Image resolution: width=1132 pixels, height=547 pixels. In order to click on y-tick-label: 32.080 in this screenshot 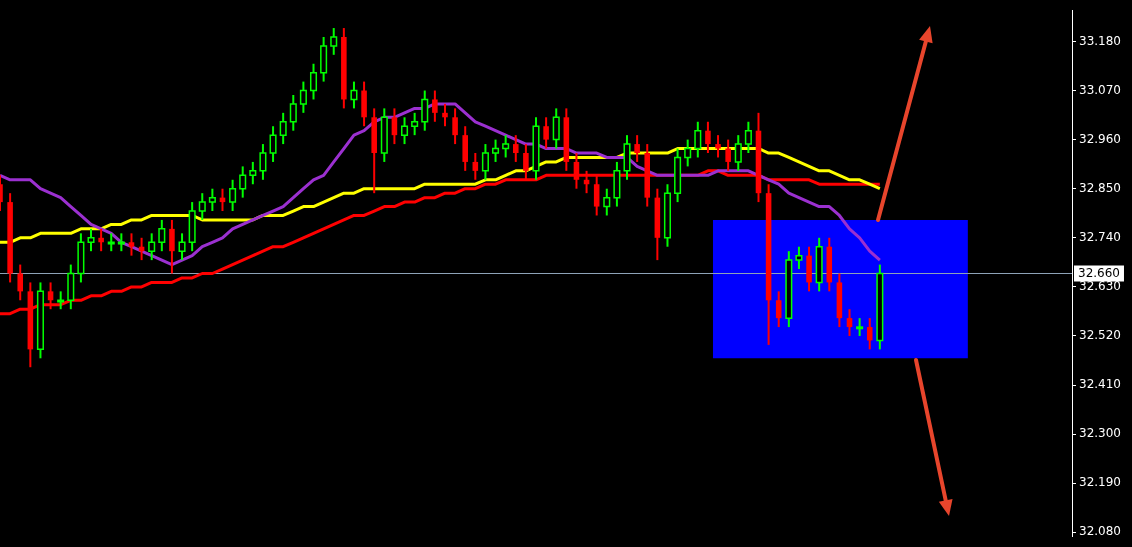, I will do `click(1100, 531)`.